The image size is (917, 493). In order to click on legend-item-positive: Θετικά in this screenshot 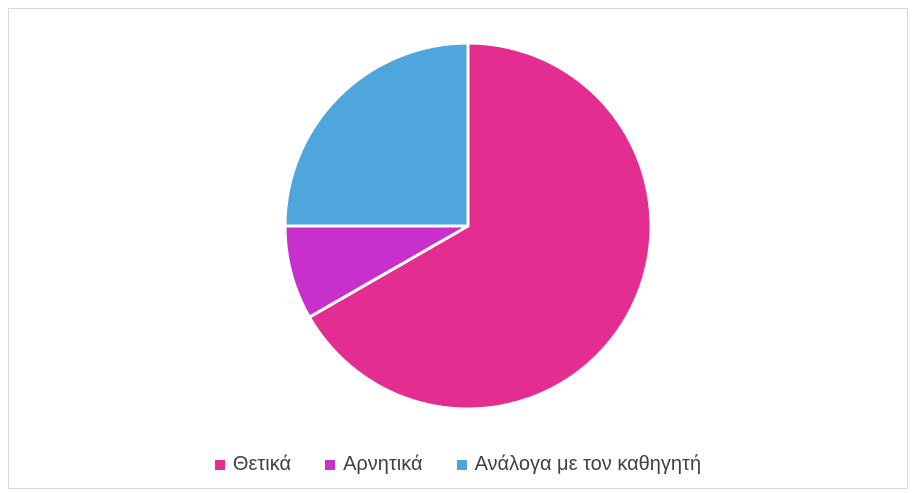, I will do `click(253, 464)`.